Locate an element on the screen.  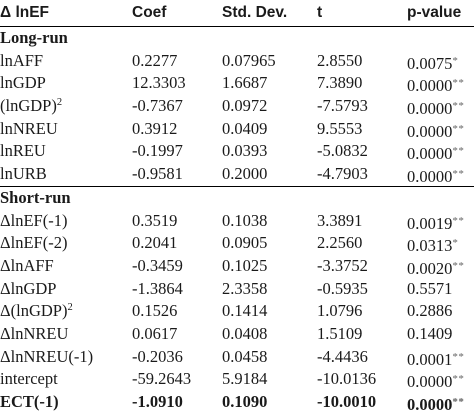
variable-superscript: 2 is located at coordinates (59, 103).